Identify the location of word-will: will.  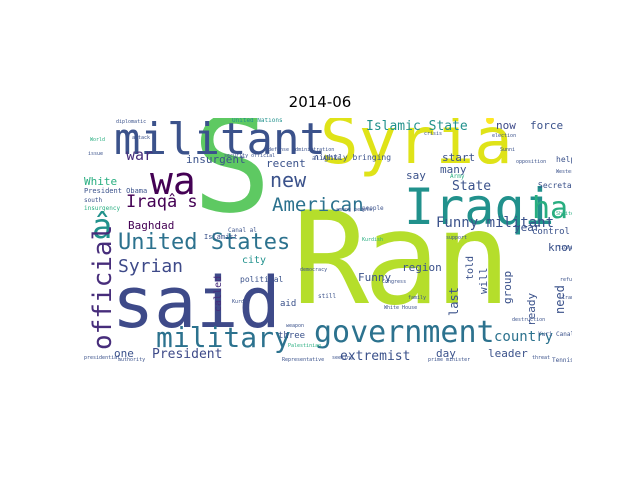
(483, 281).